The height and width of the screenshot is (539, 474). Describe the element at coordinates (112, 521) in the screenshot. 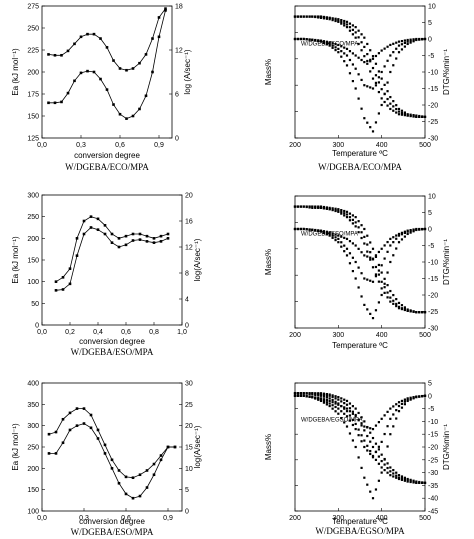

I see `x-axis-label: conversion degree` at that location.